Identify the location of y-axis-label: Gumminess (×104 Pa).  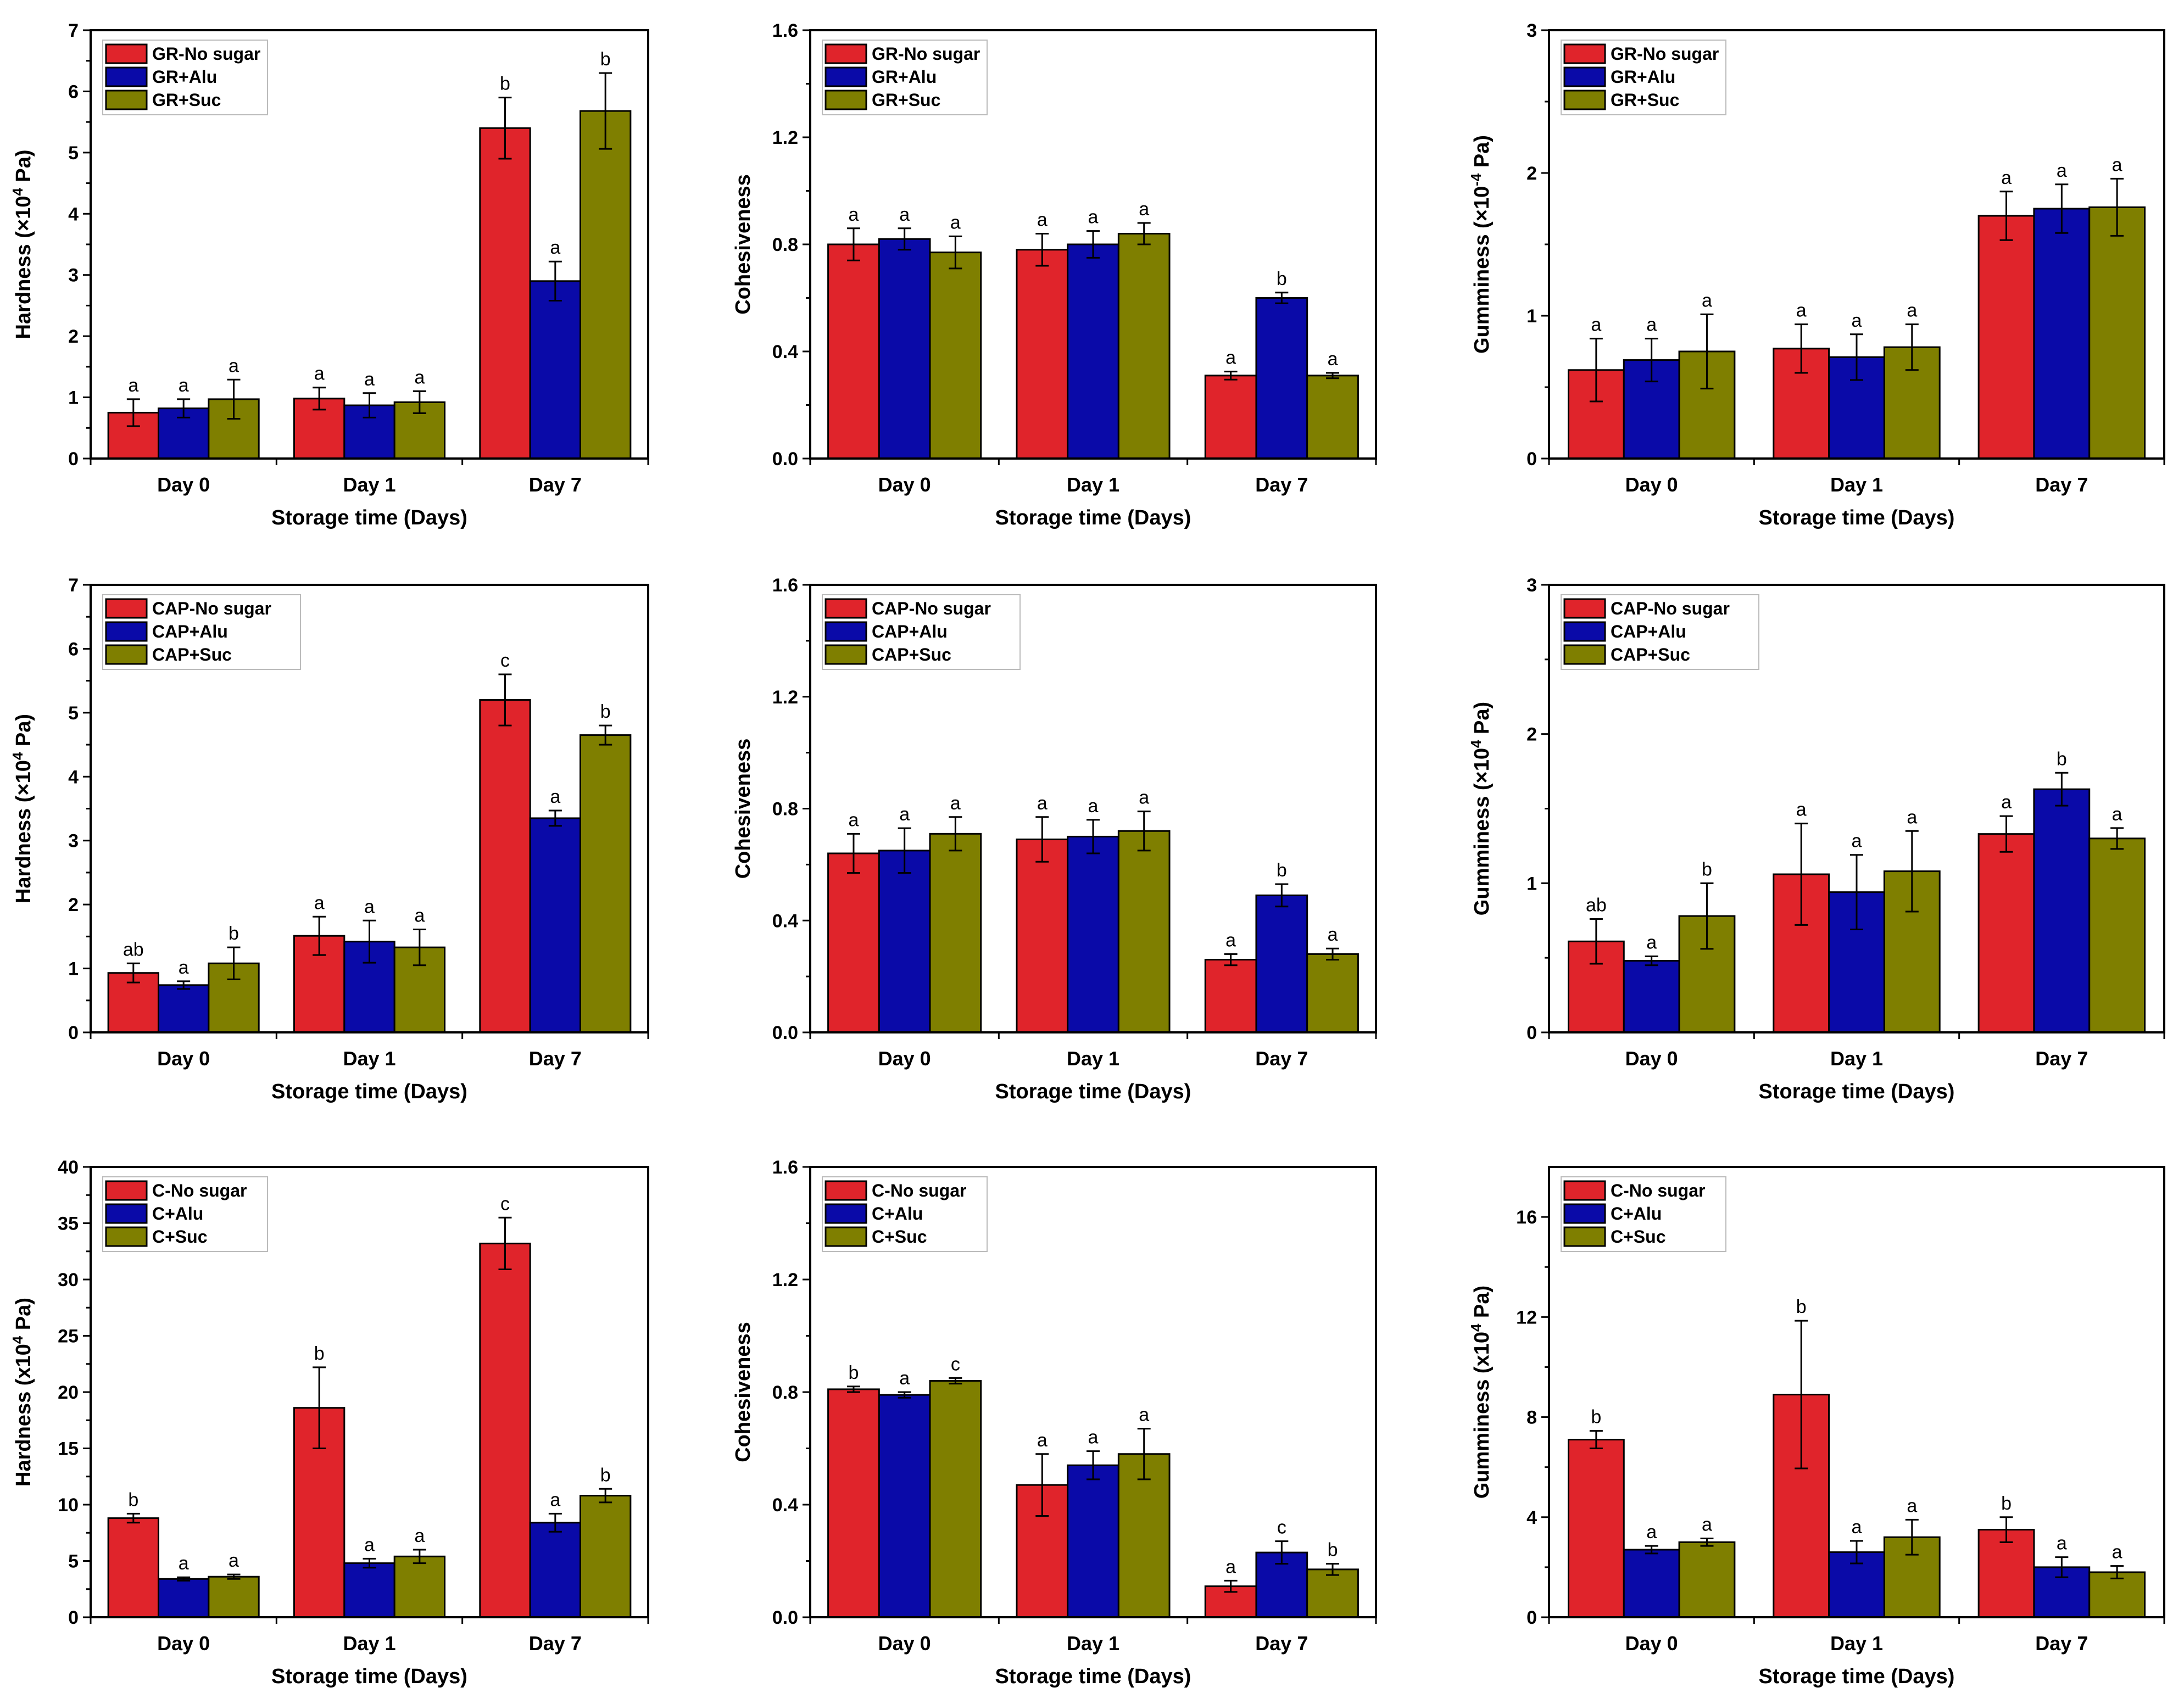
(1481, 808).